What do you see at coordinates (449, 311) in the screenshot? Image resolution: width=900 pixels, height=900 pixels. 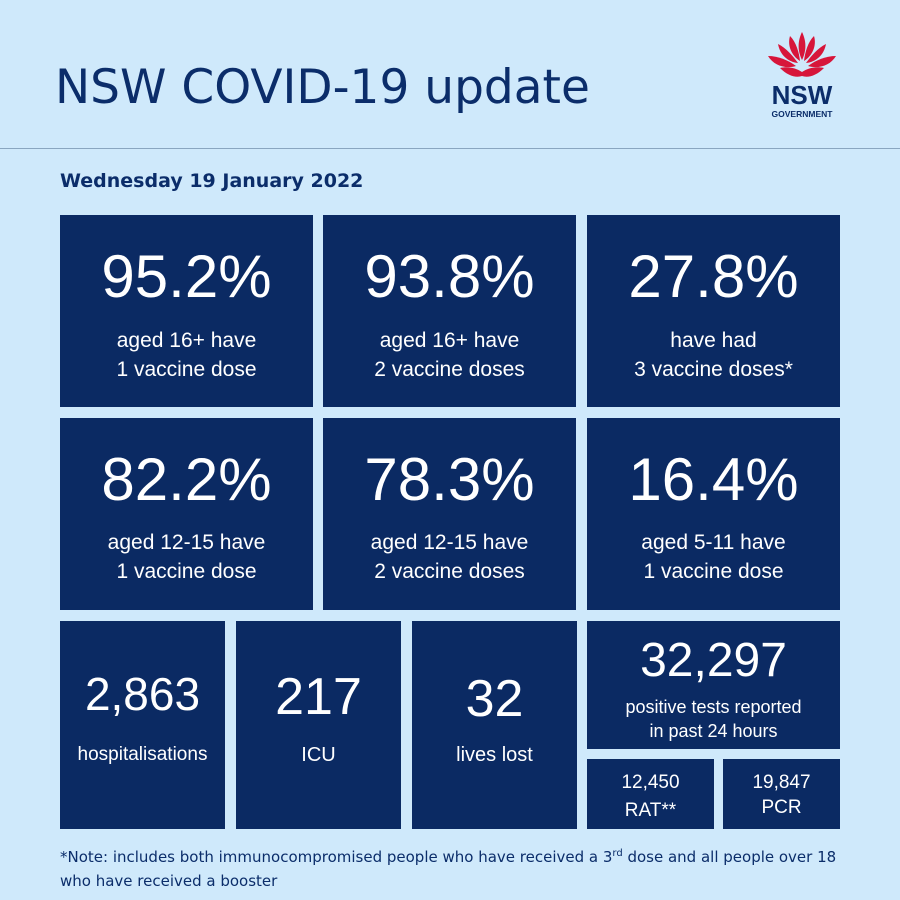 I see `vaccine-card-16-plus-dose2: 93.8% aged 16+ have 2 vaccine doses` at bounding box center [449, 311].